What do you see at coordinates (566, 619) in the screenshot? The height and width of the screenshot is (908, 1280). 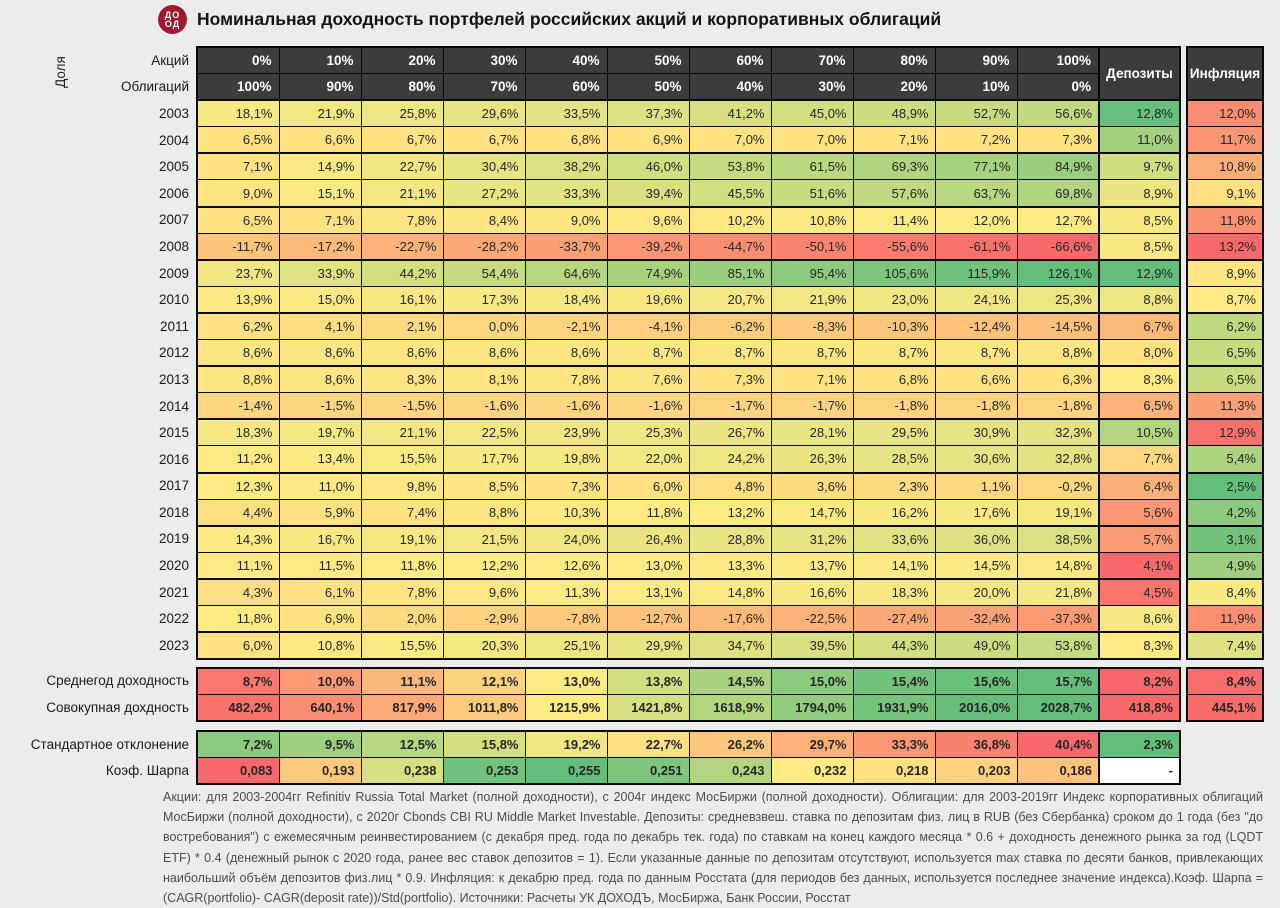 I see `portfolio-cell: -7,8%` at bounding box center [566, 619].